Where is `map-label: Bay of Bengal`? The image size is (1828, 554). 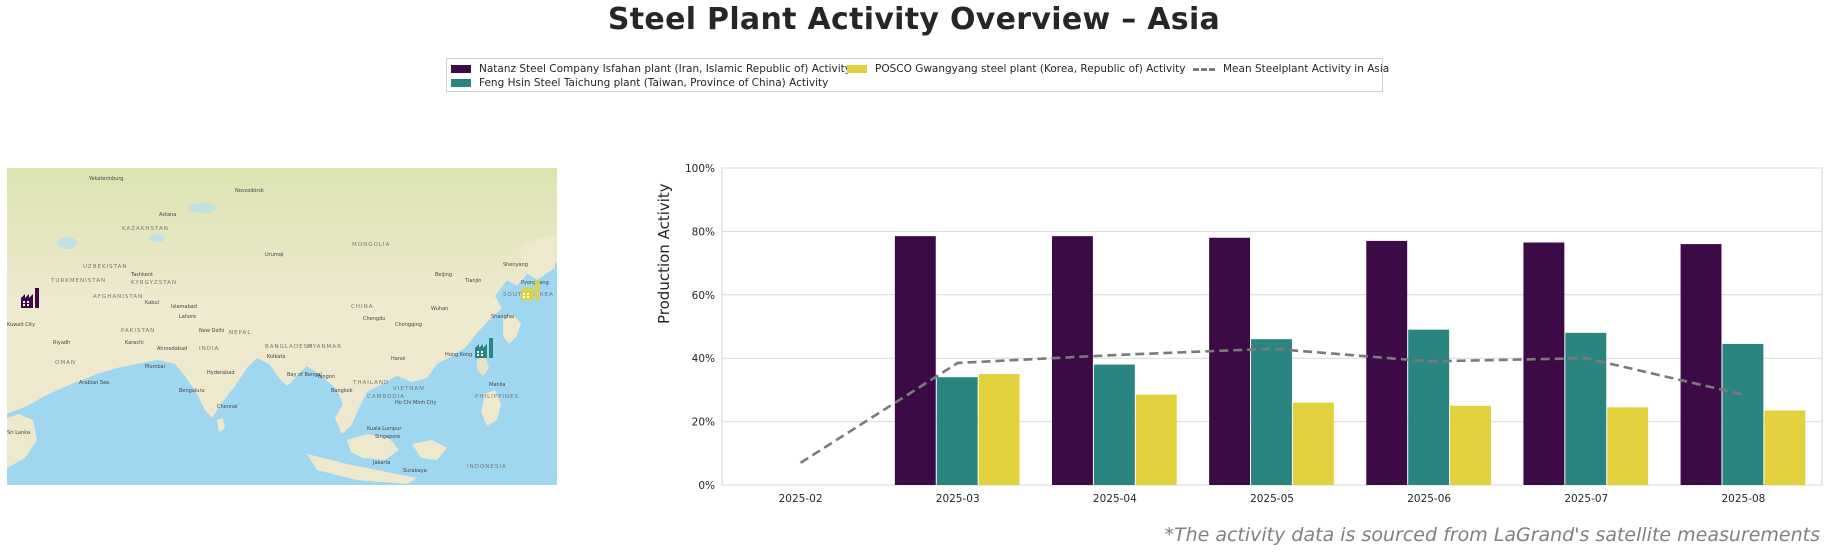
map-label: Bay of Bengal is located at coordinates (304, 375).